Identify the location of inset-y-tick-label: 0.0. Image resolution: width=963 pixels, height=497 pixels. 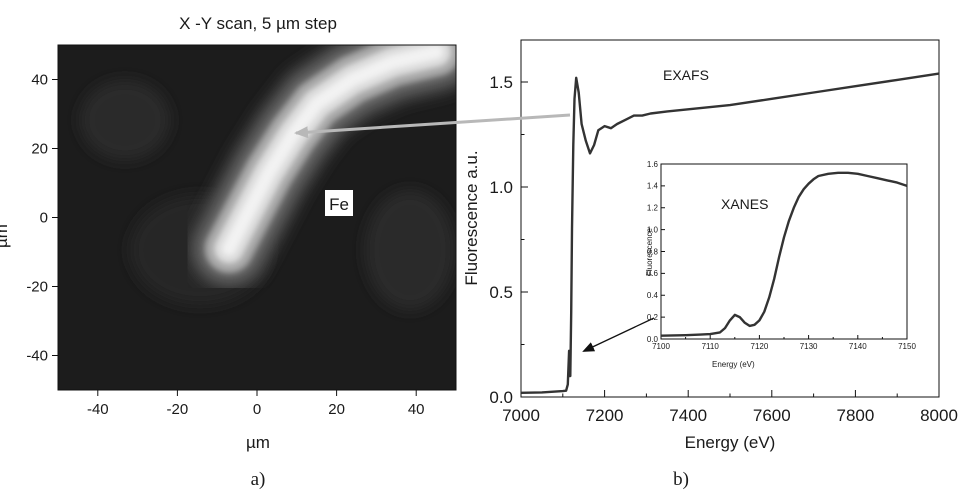
(653, 339).